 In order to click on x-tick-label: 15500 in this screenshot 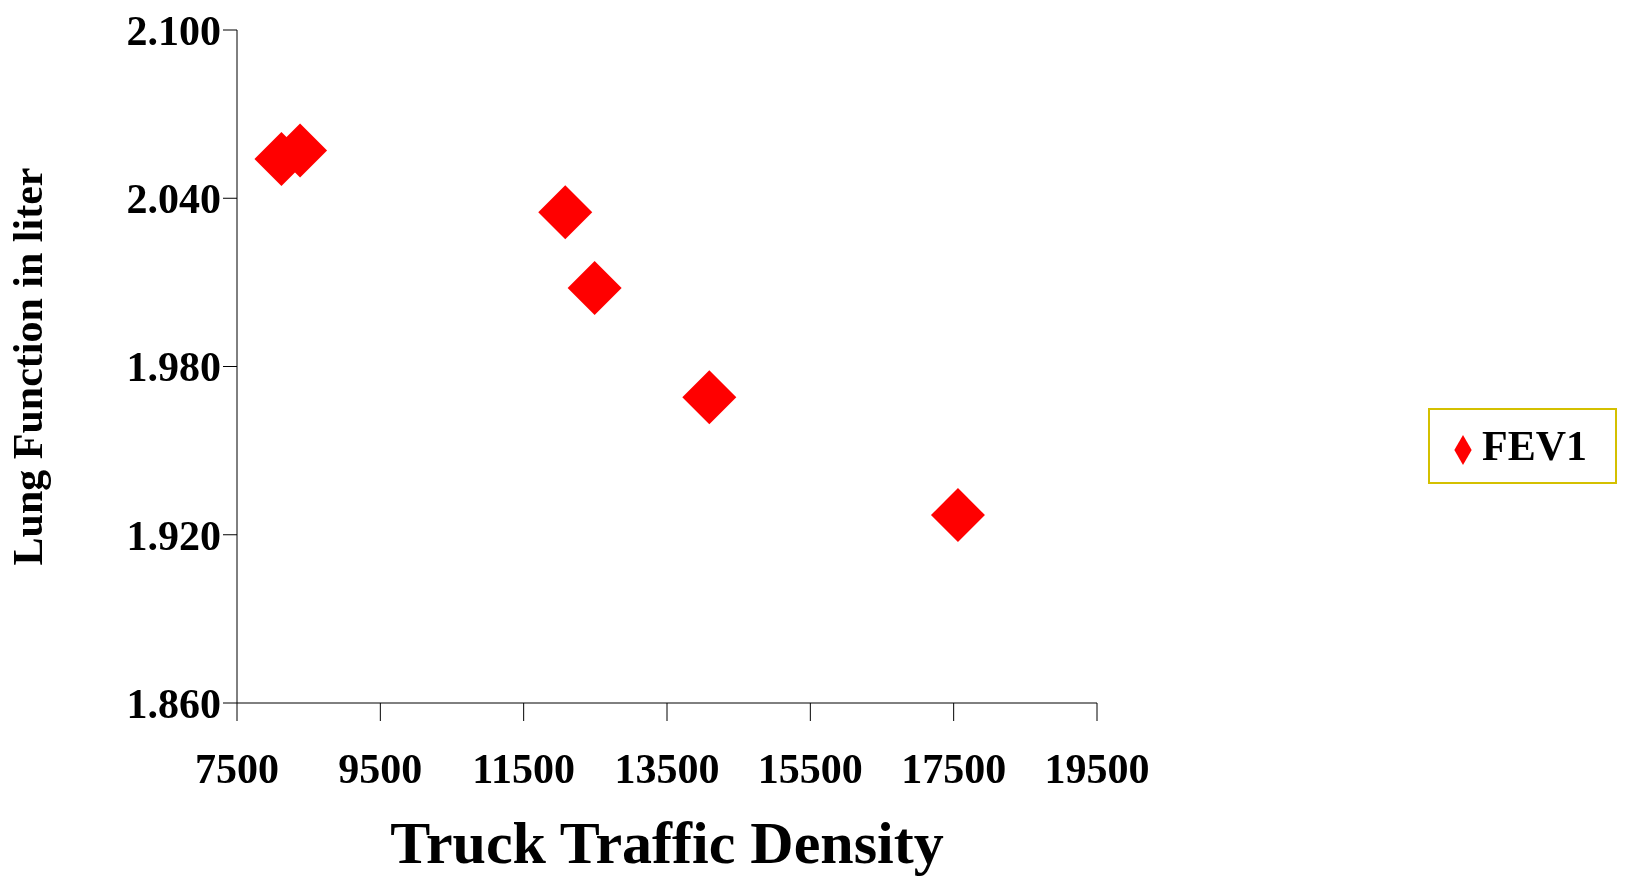, I will do `click(810, 768)`.